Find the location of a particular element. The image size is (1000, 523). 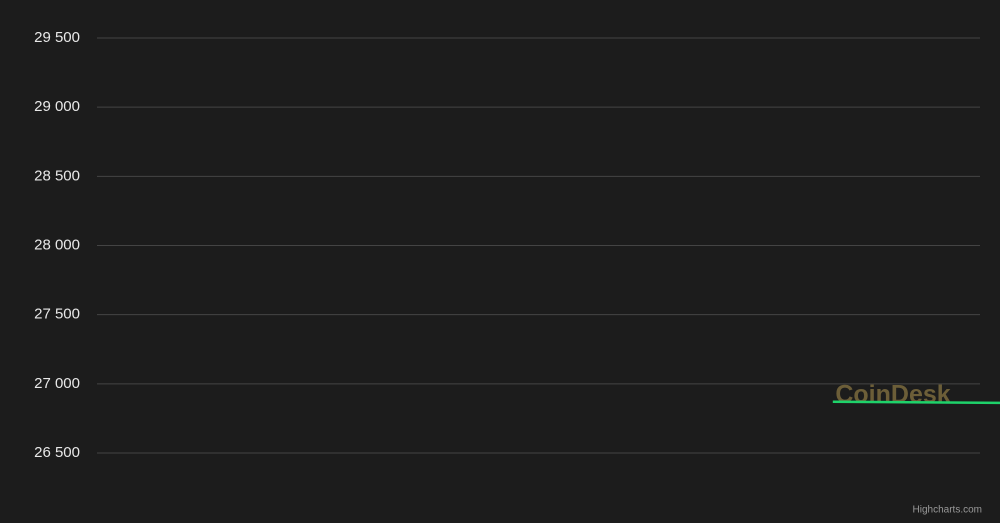

y-tick-label: 27 000 is located at coordinates (57, 383).